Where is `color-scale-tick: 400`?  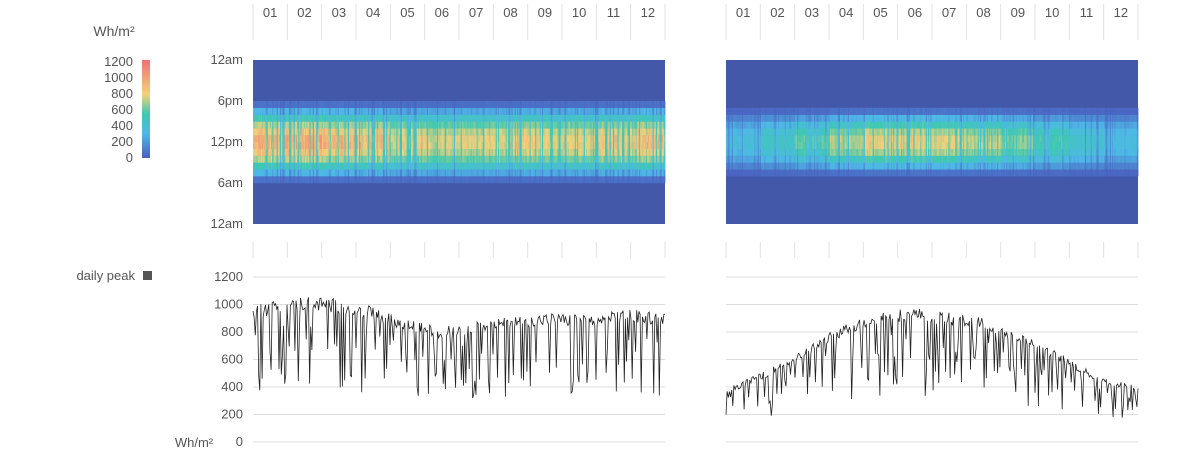 color-scale-tick: 400 is located at coordinates (122, 125).